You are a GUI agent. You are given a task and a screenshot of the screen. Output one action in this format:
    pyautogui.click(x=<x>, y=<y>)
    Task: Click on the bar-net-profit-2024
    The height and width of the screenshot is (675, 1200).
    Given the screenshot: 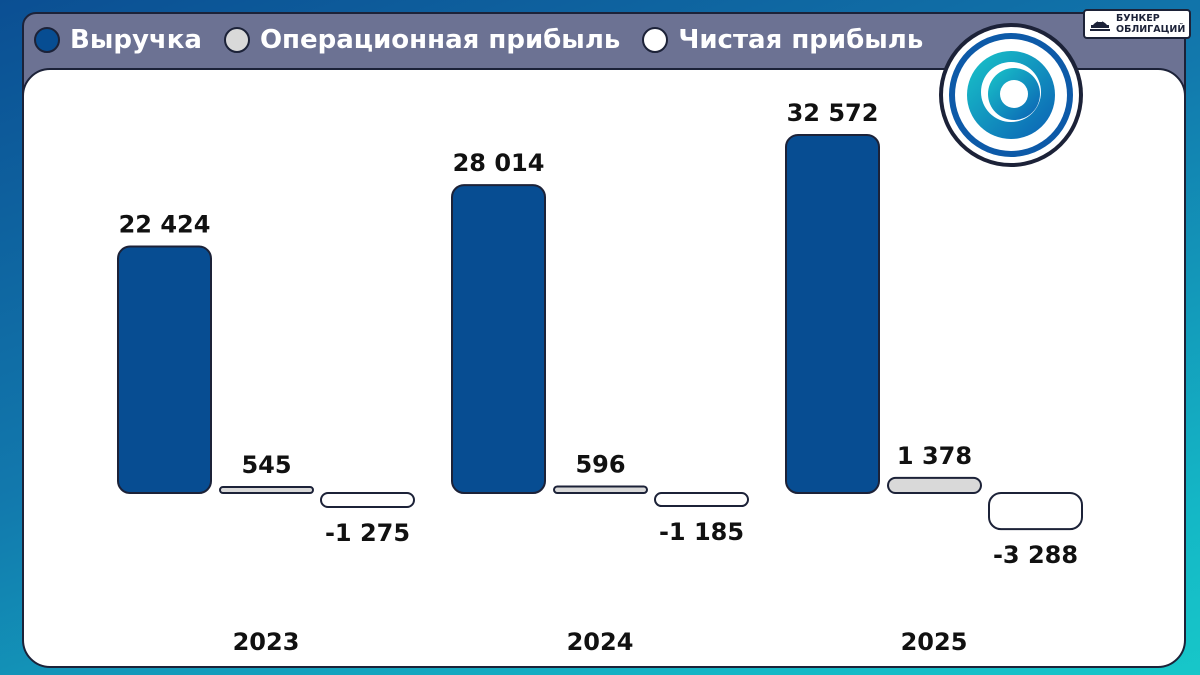 What is the action you would take?
    pyautogui.click(x=701, y=500)
    